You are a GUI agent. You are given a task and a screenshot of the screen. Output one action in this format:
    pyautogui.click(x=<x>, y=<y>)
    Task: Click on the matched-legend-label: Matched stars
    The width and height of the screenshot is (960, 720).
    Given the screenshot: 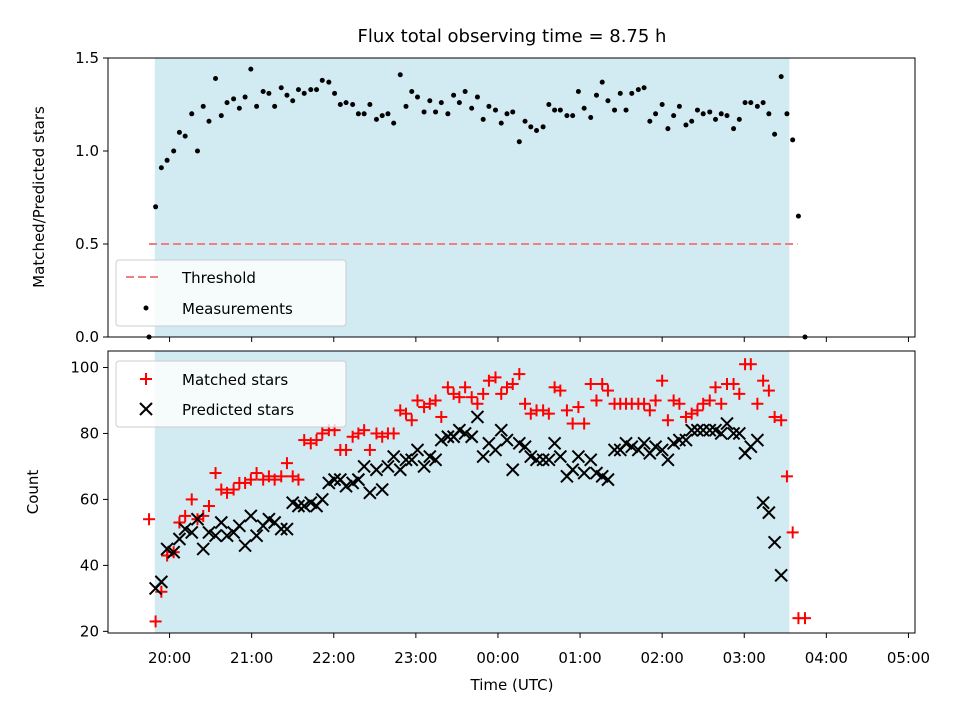 What is the action you would take?
    pyautogui.click(x=235, y=380)
    